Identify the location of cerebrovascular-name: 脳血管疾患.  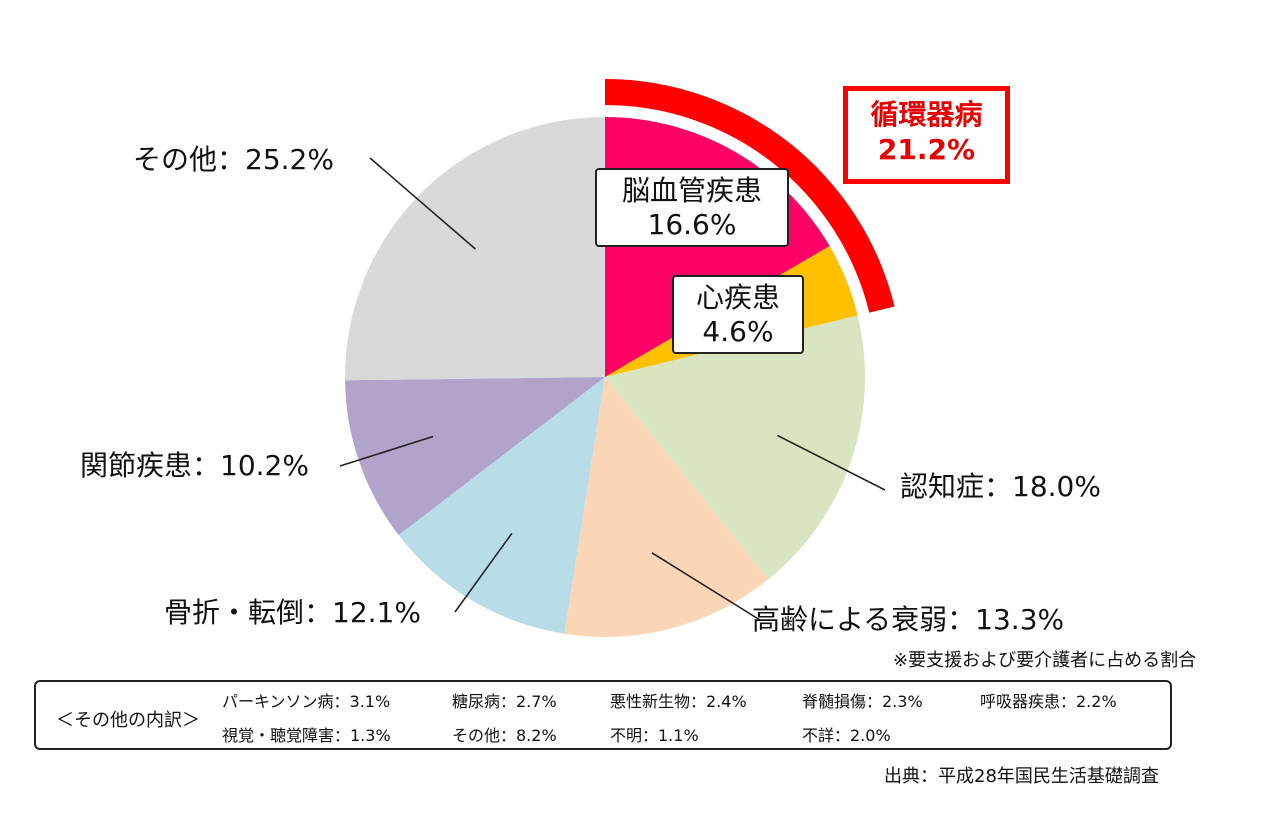
(691, 190).